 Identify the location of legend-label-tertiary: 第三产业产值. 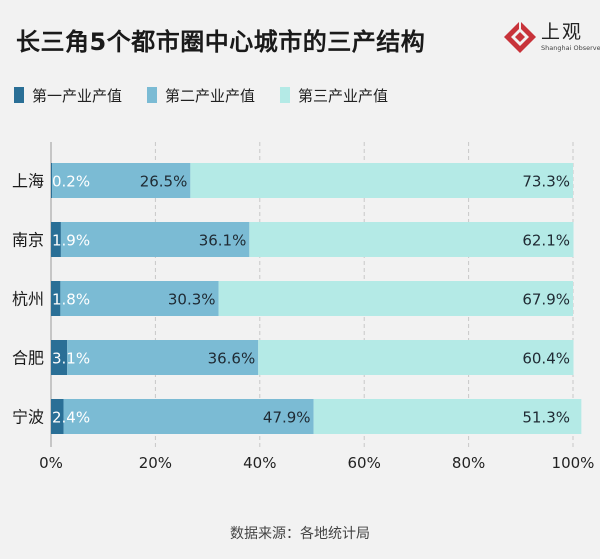
(343, 95).